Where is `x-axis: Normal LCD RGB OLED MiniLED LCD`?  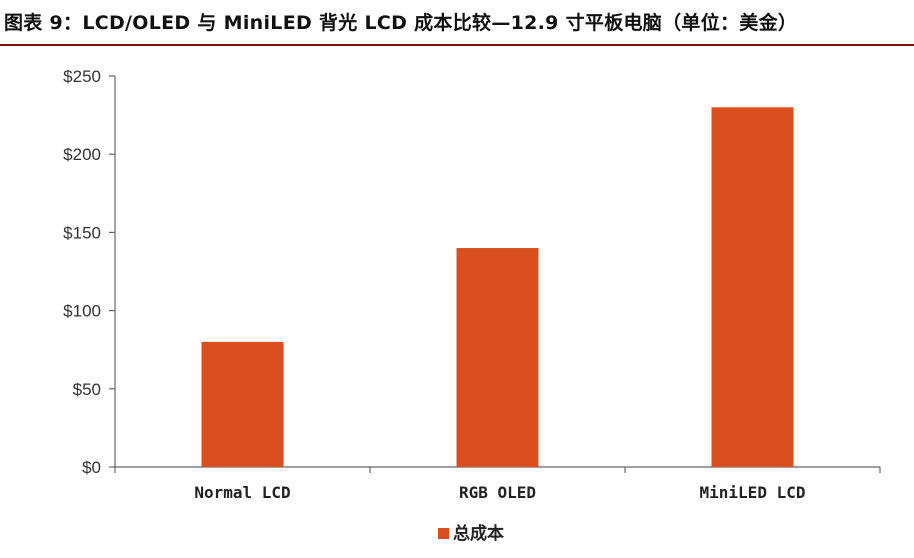 x-axis: Normal LCD RGB OLED MiniLED LCD is located at coordinates (497, 484).